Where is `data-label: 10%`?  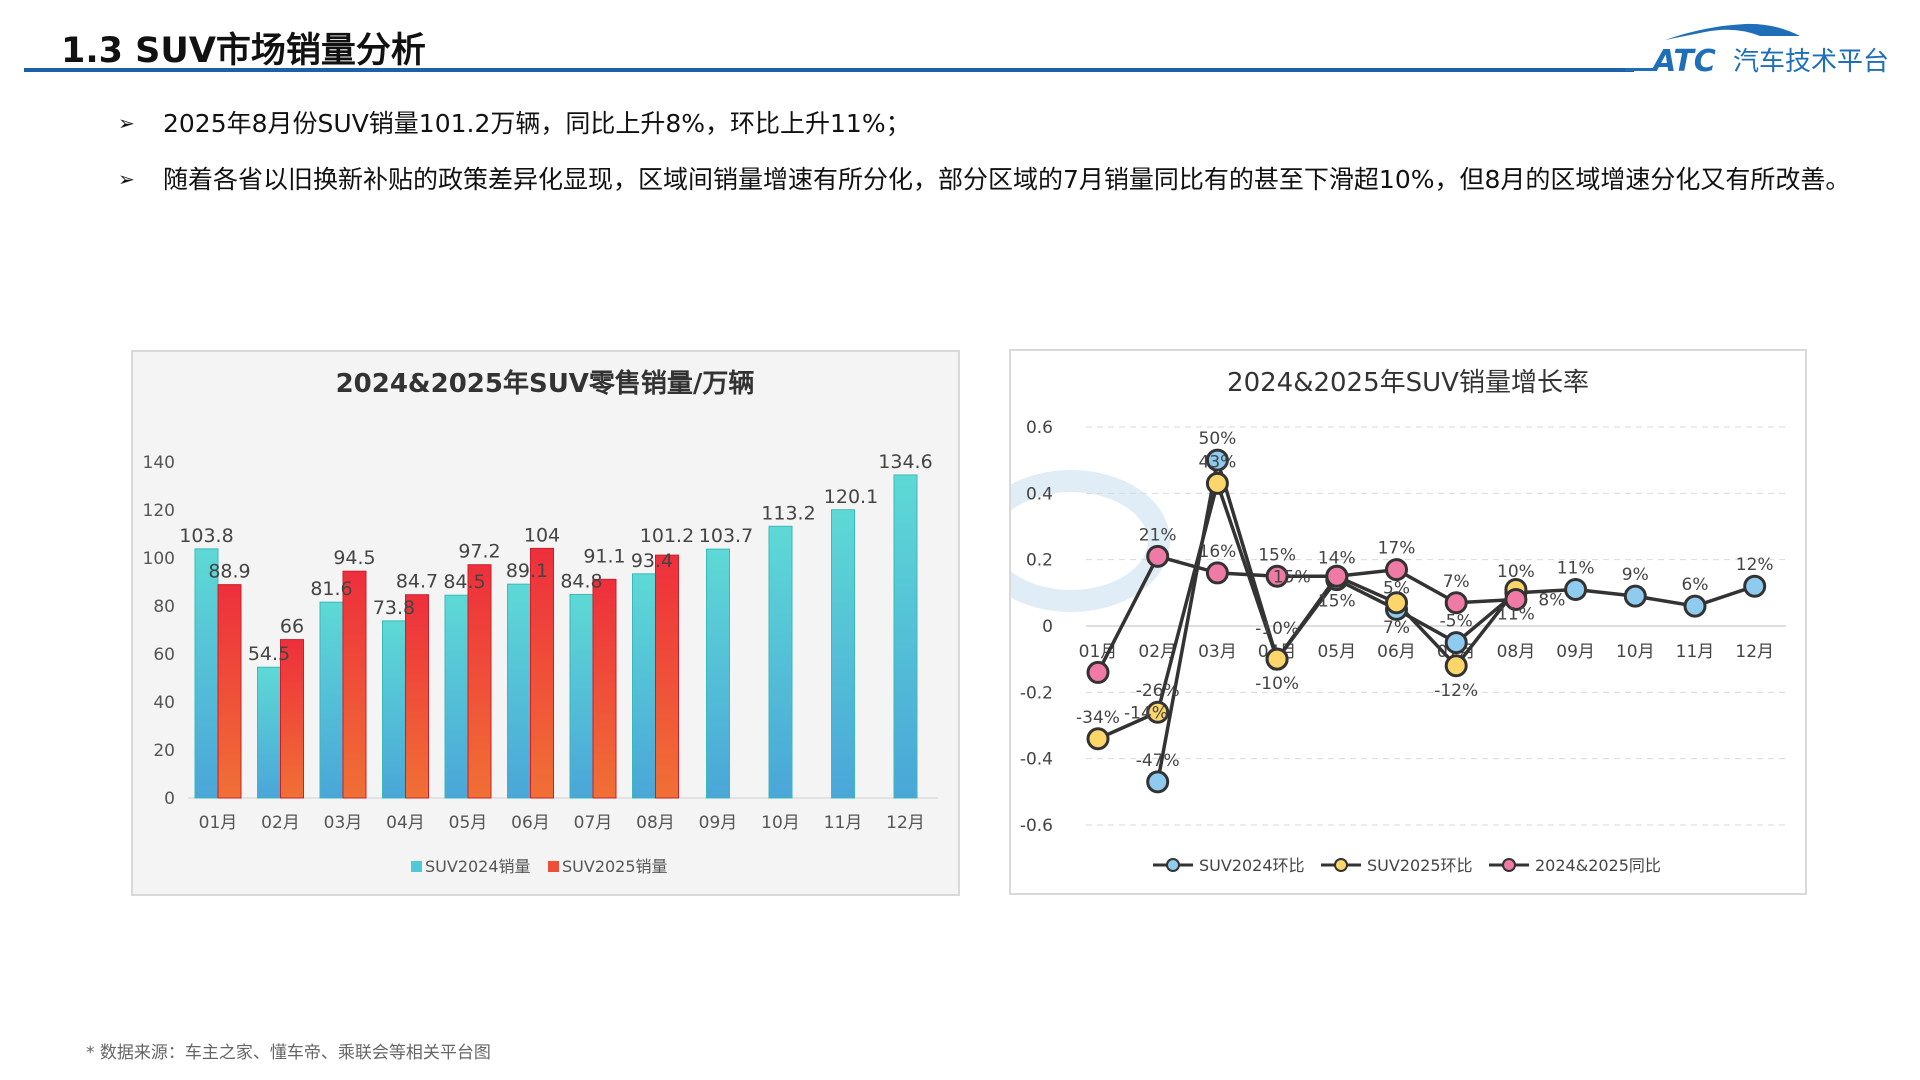
data-label: 10% is located at coordinates (1516, 572).